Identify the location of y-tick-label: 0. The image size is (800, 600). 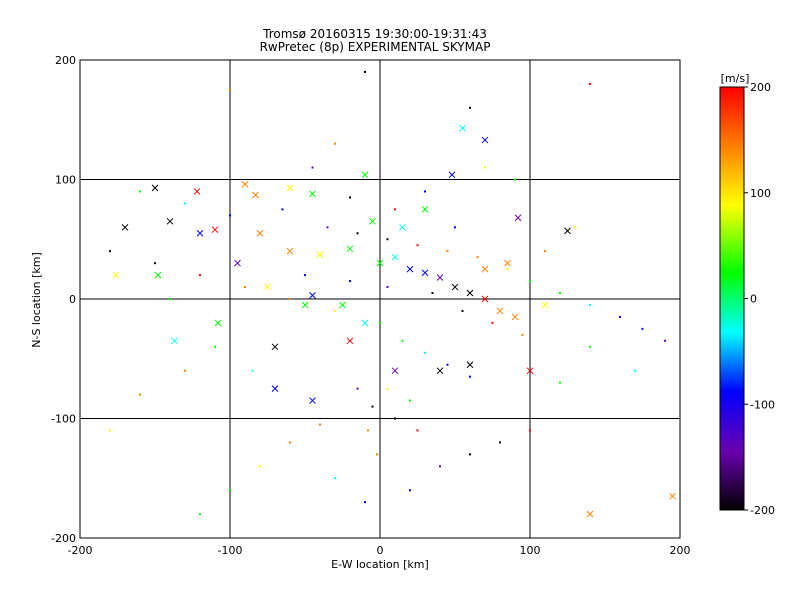
(72, 299).